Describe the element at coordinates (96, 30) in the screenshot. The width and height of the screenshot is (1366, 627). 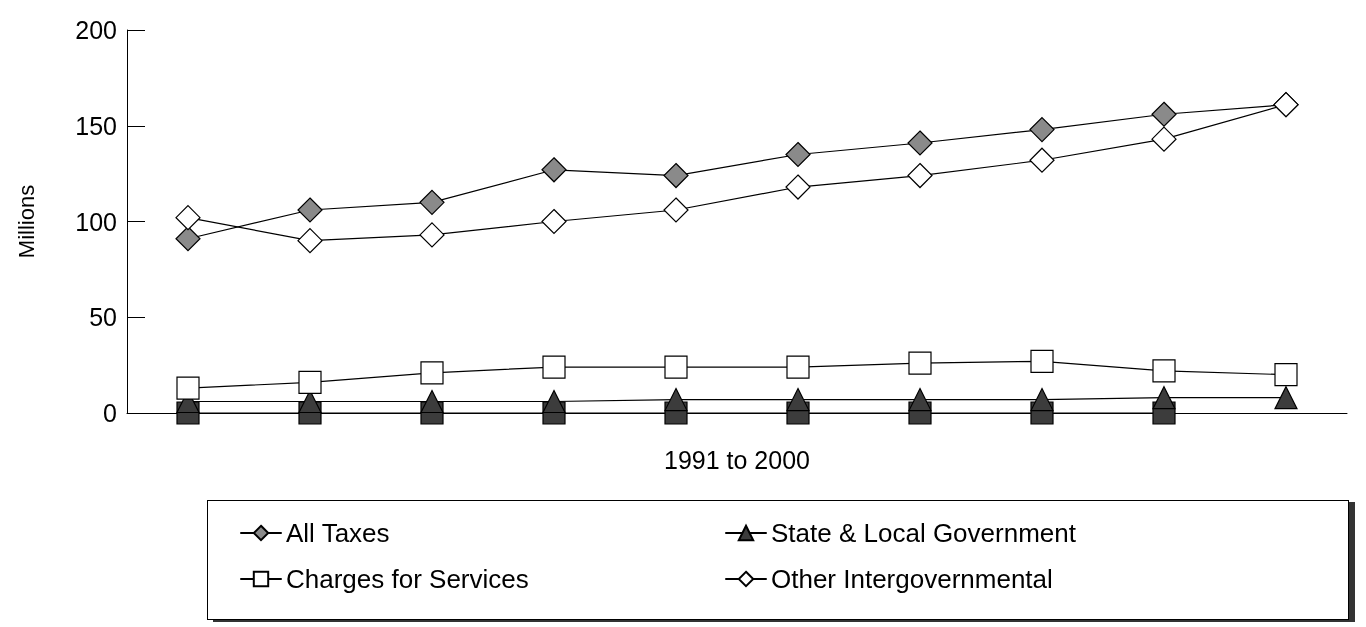
I see `y-tick-label: 200` at that location.